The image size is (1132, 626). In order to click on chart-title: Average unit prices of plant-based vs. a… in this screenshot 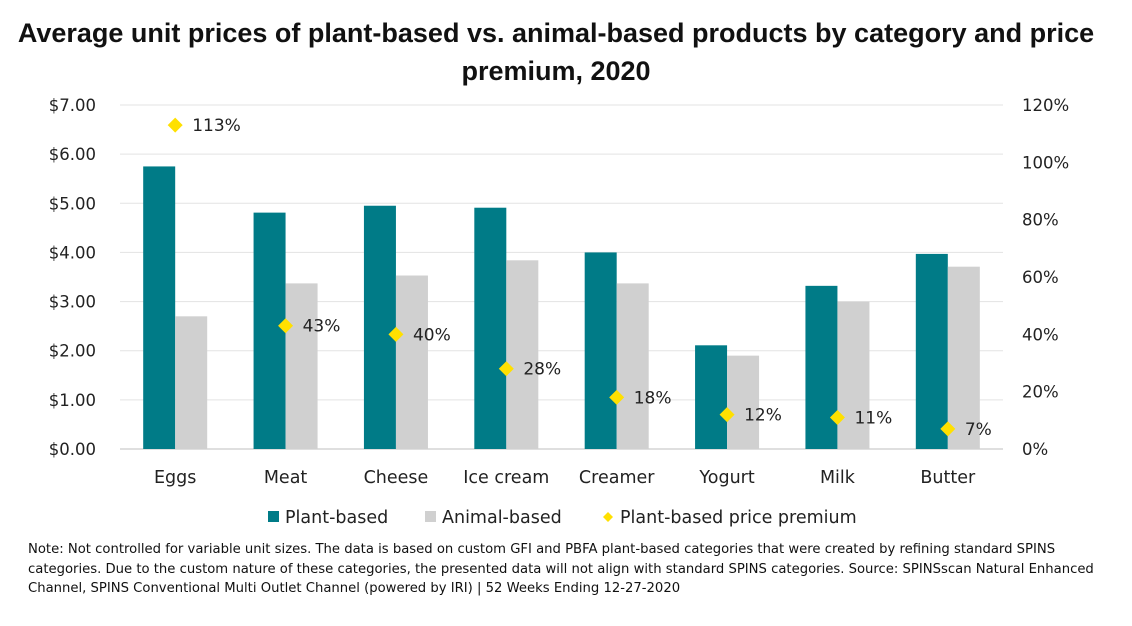, I will do `click(556, 52)`.